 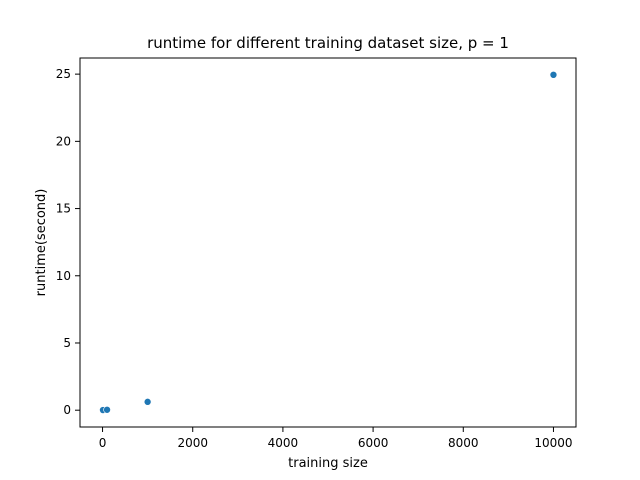 I want to click on y-tick-label: 20, so click(x=63, y=141).